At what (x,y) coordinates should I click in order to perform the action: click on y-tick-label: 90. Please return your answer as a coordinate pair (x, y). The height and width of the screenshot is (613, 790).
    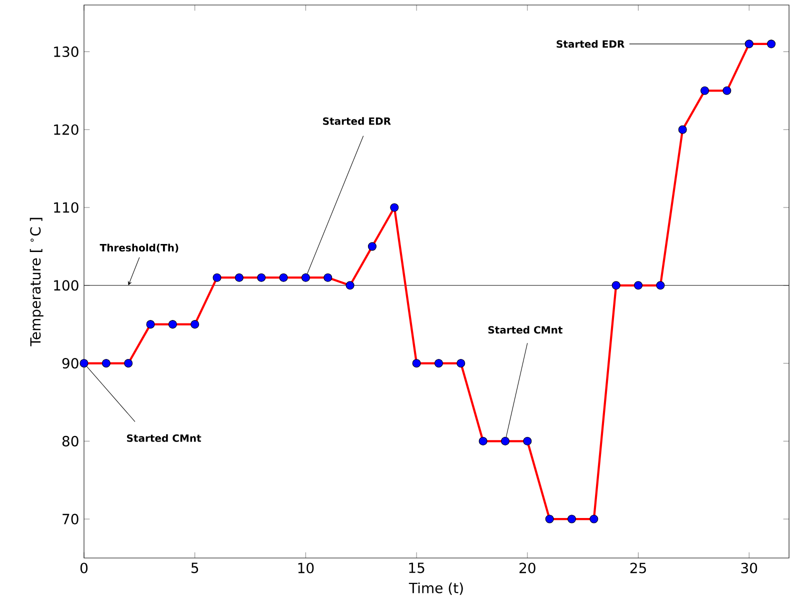
    Looking at the image, I should click on (70, 363).